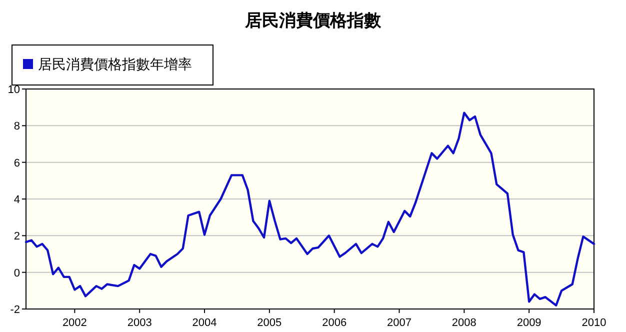 This screenshot has height=332, width=626. I want to click on y-tick-label: 0, so click(17, 273).